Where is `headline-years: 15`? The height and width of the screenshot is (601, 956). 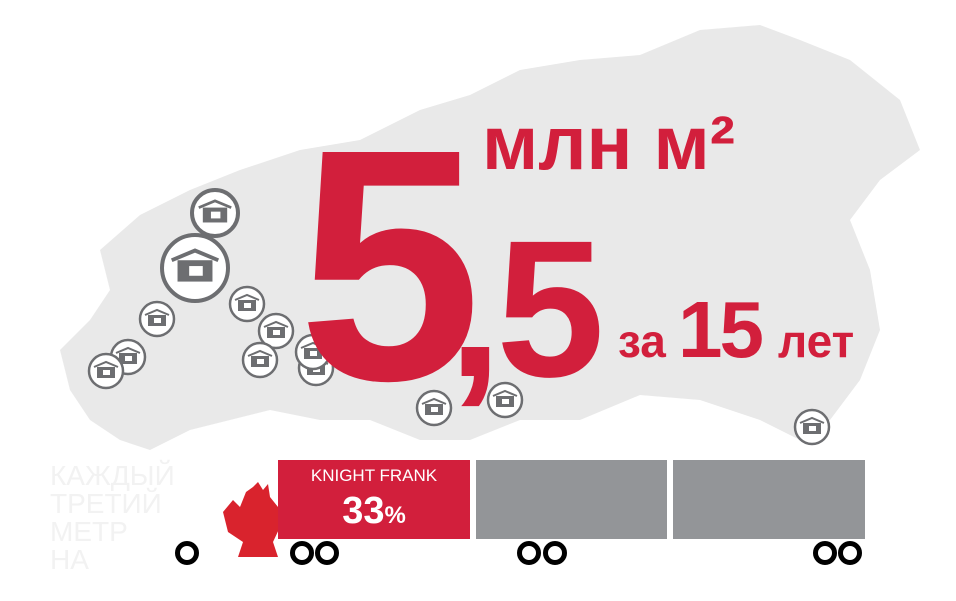 headline-years: 15 is located at coordinates (721, 329).